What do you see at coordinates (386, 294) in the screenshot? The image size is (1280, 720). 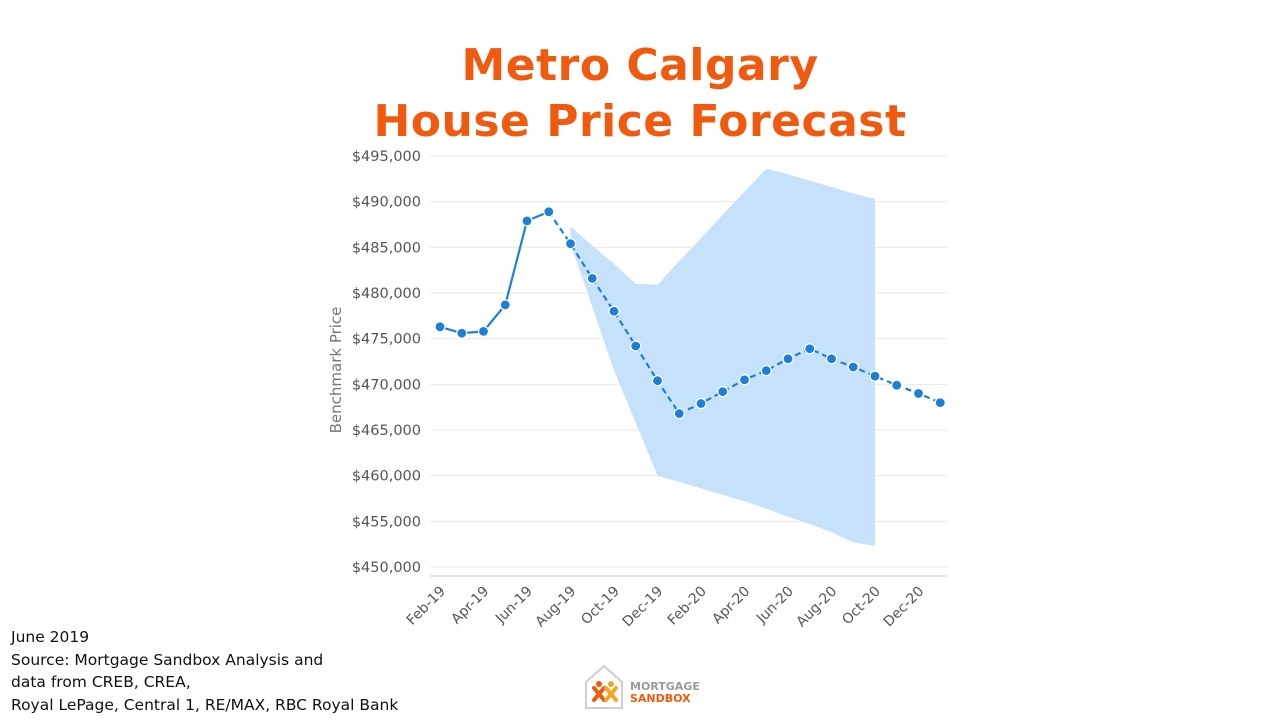 I see `y-tick-label: $480,000` at bounding box center [386, 294].